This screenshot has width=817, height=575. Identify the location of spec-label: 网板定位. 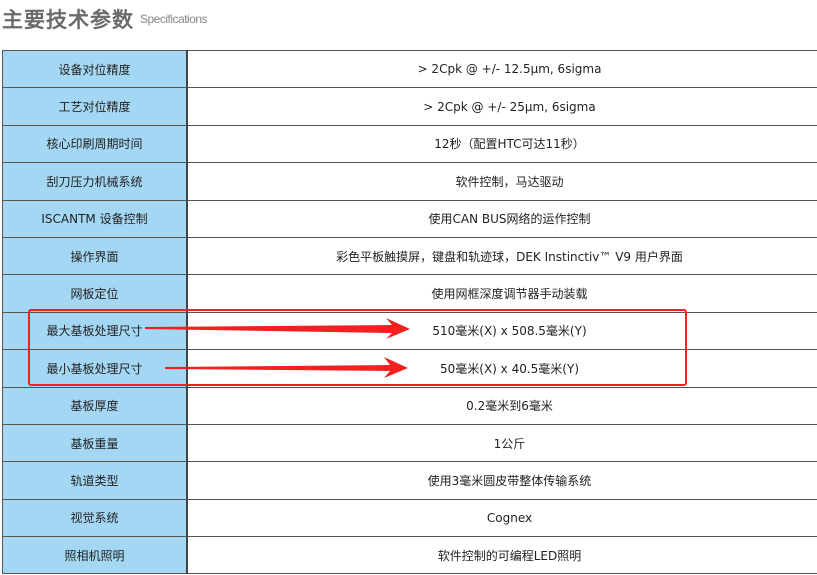
(95, 293).